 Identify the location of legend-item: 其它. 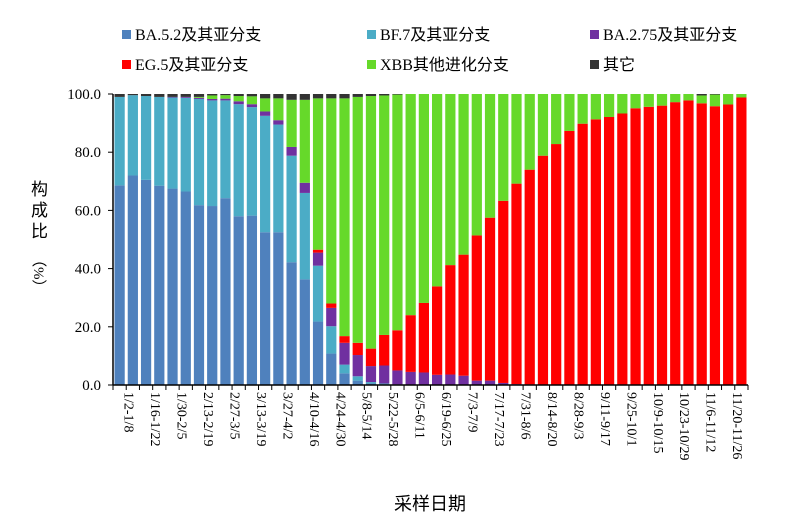
(612, 65).